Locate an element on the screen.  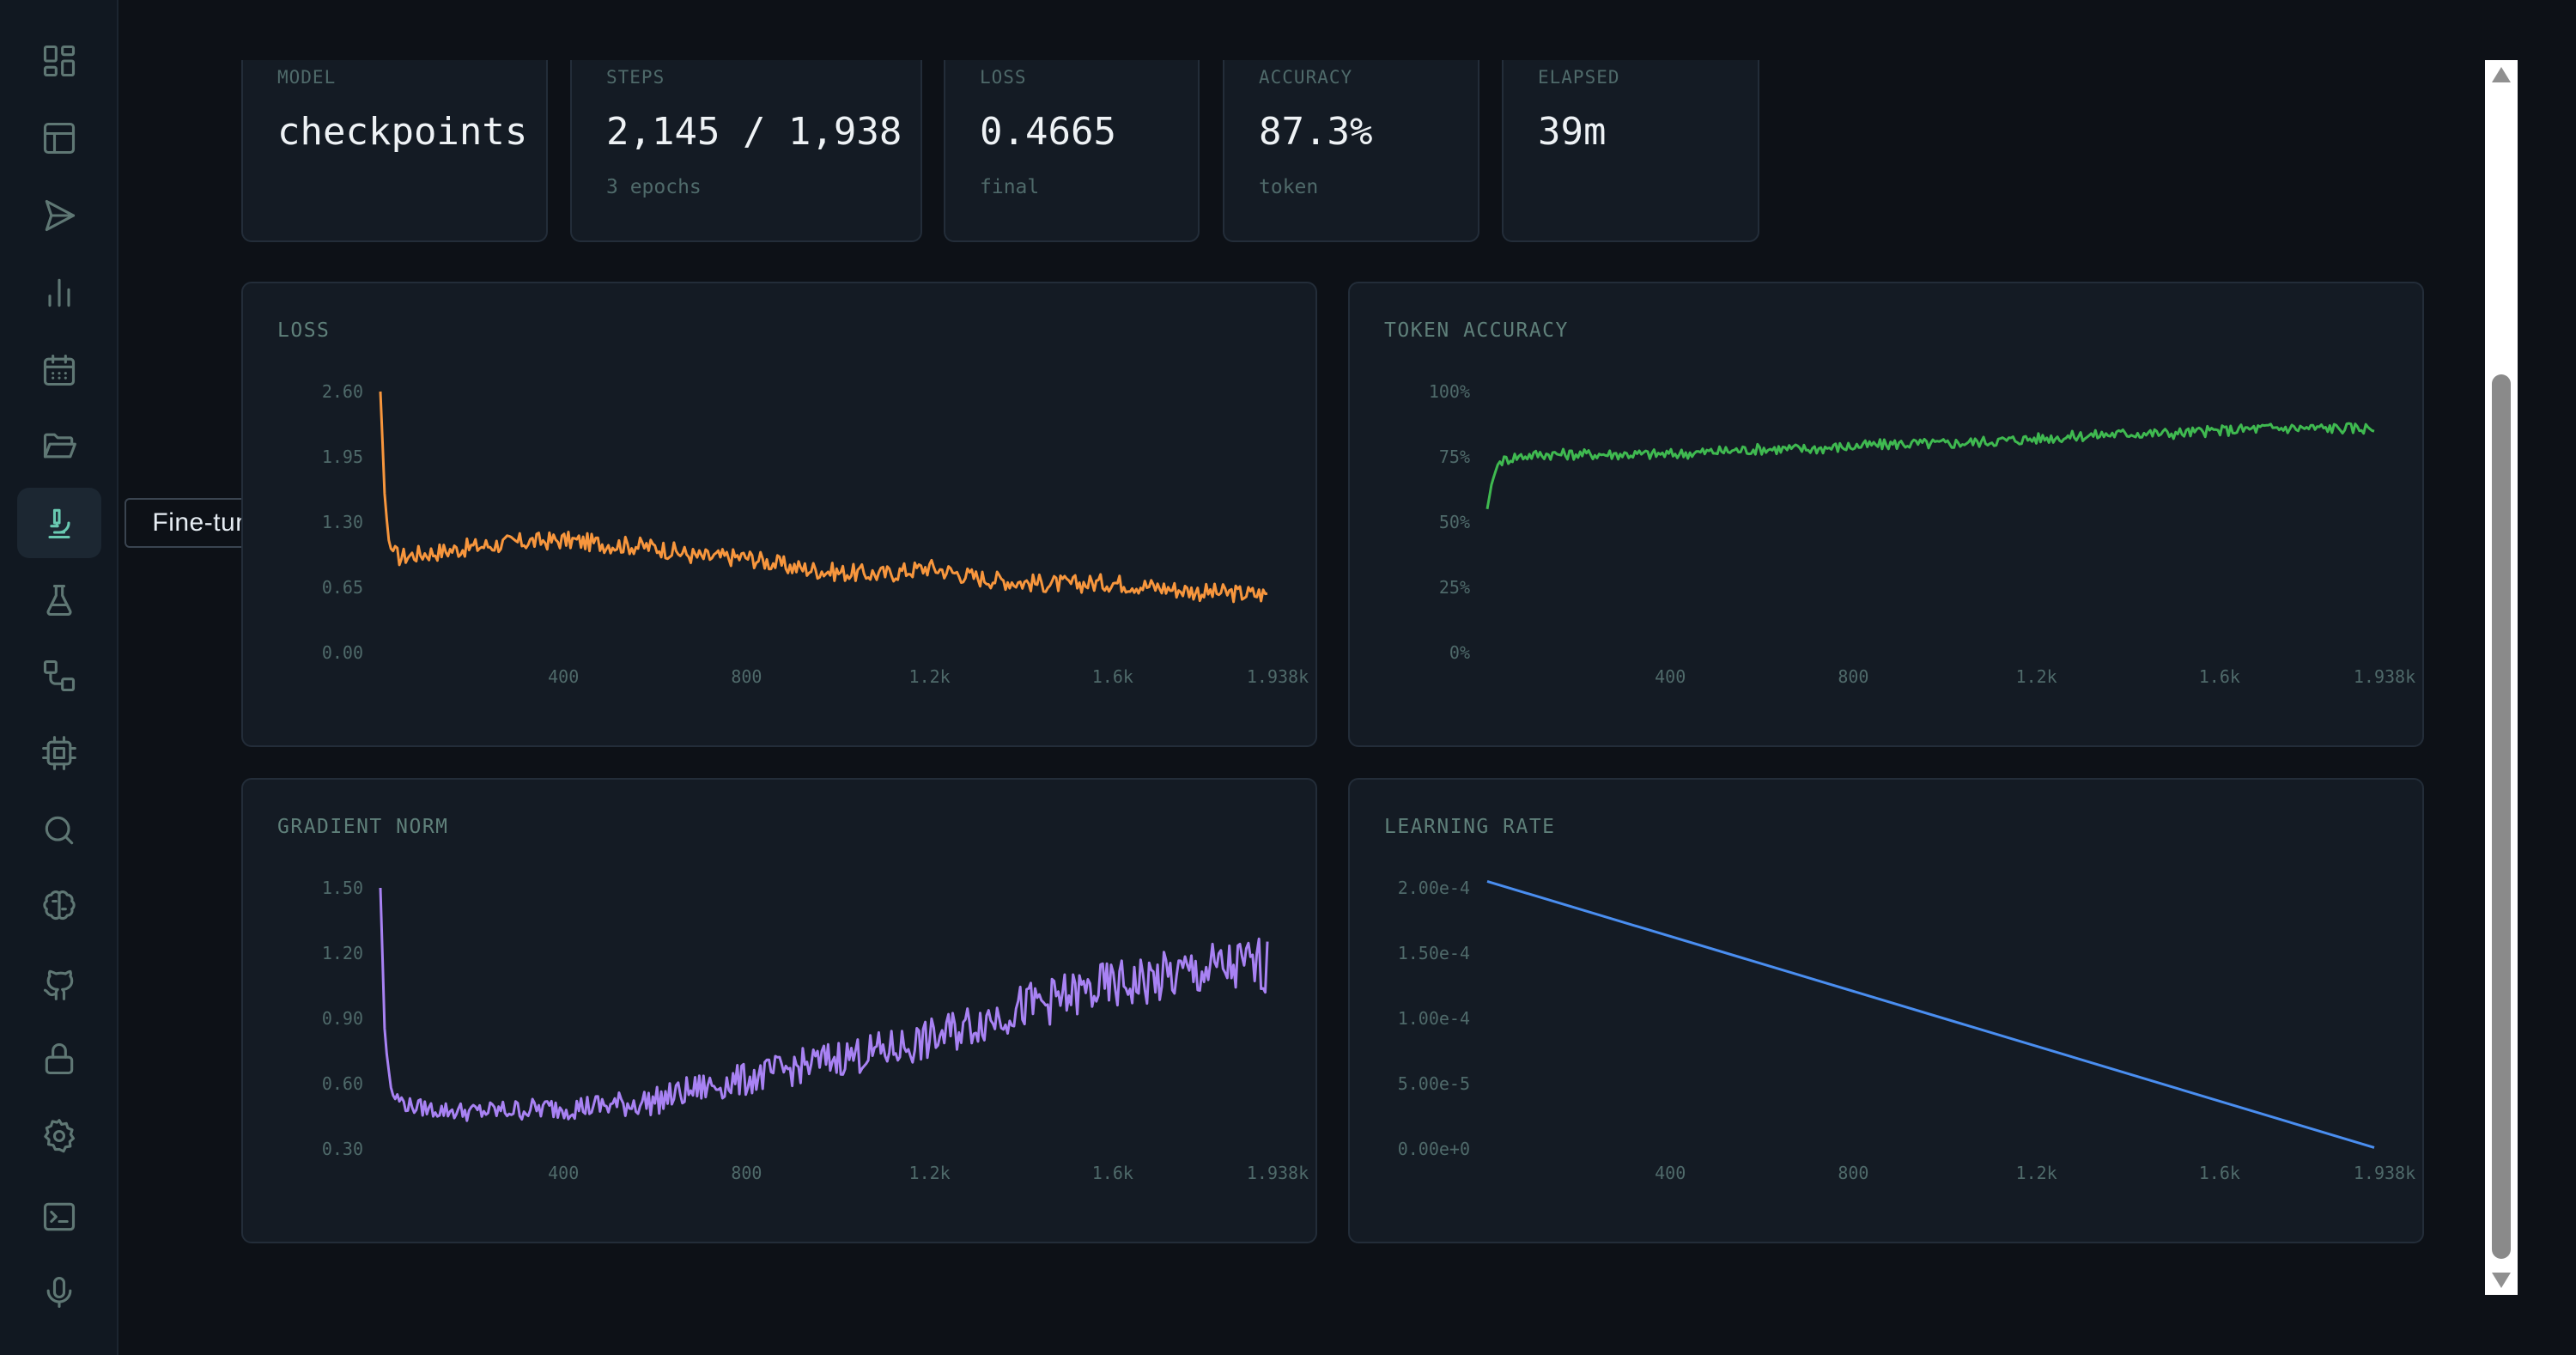
calendar-icon is located at coordinates (59, 370).